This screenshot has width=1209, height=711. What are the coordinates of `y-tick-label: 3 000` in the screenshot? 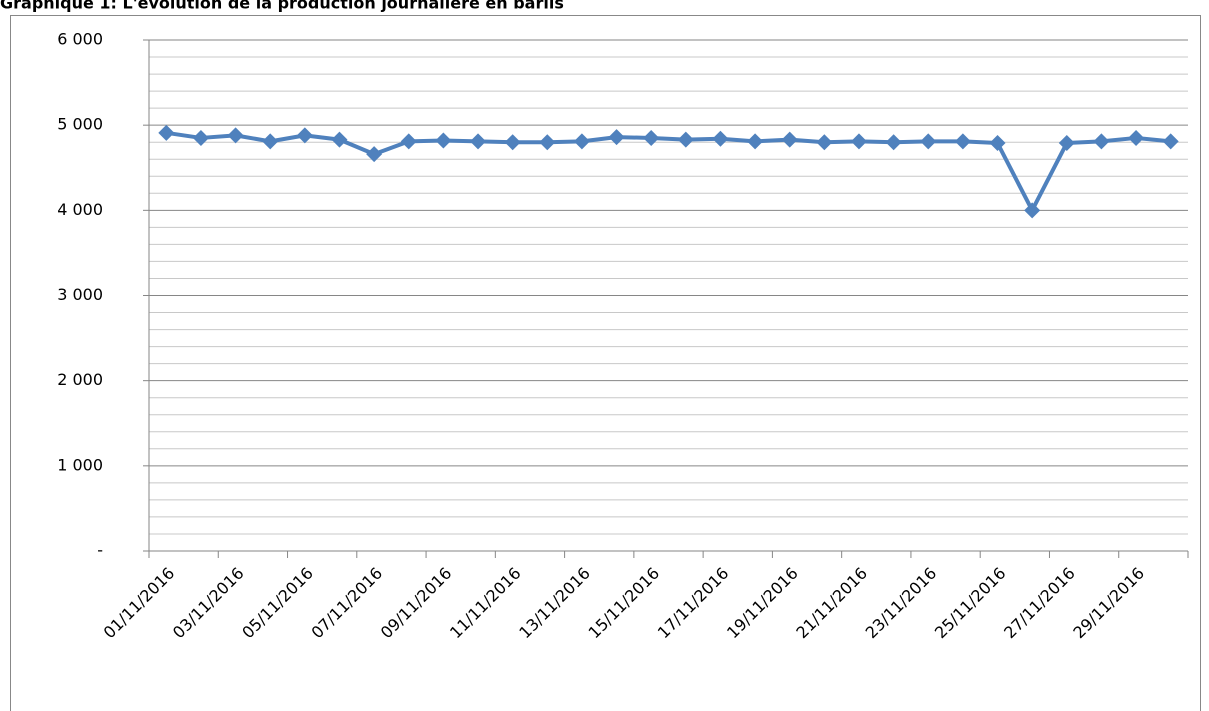 It's located at (80, 294).